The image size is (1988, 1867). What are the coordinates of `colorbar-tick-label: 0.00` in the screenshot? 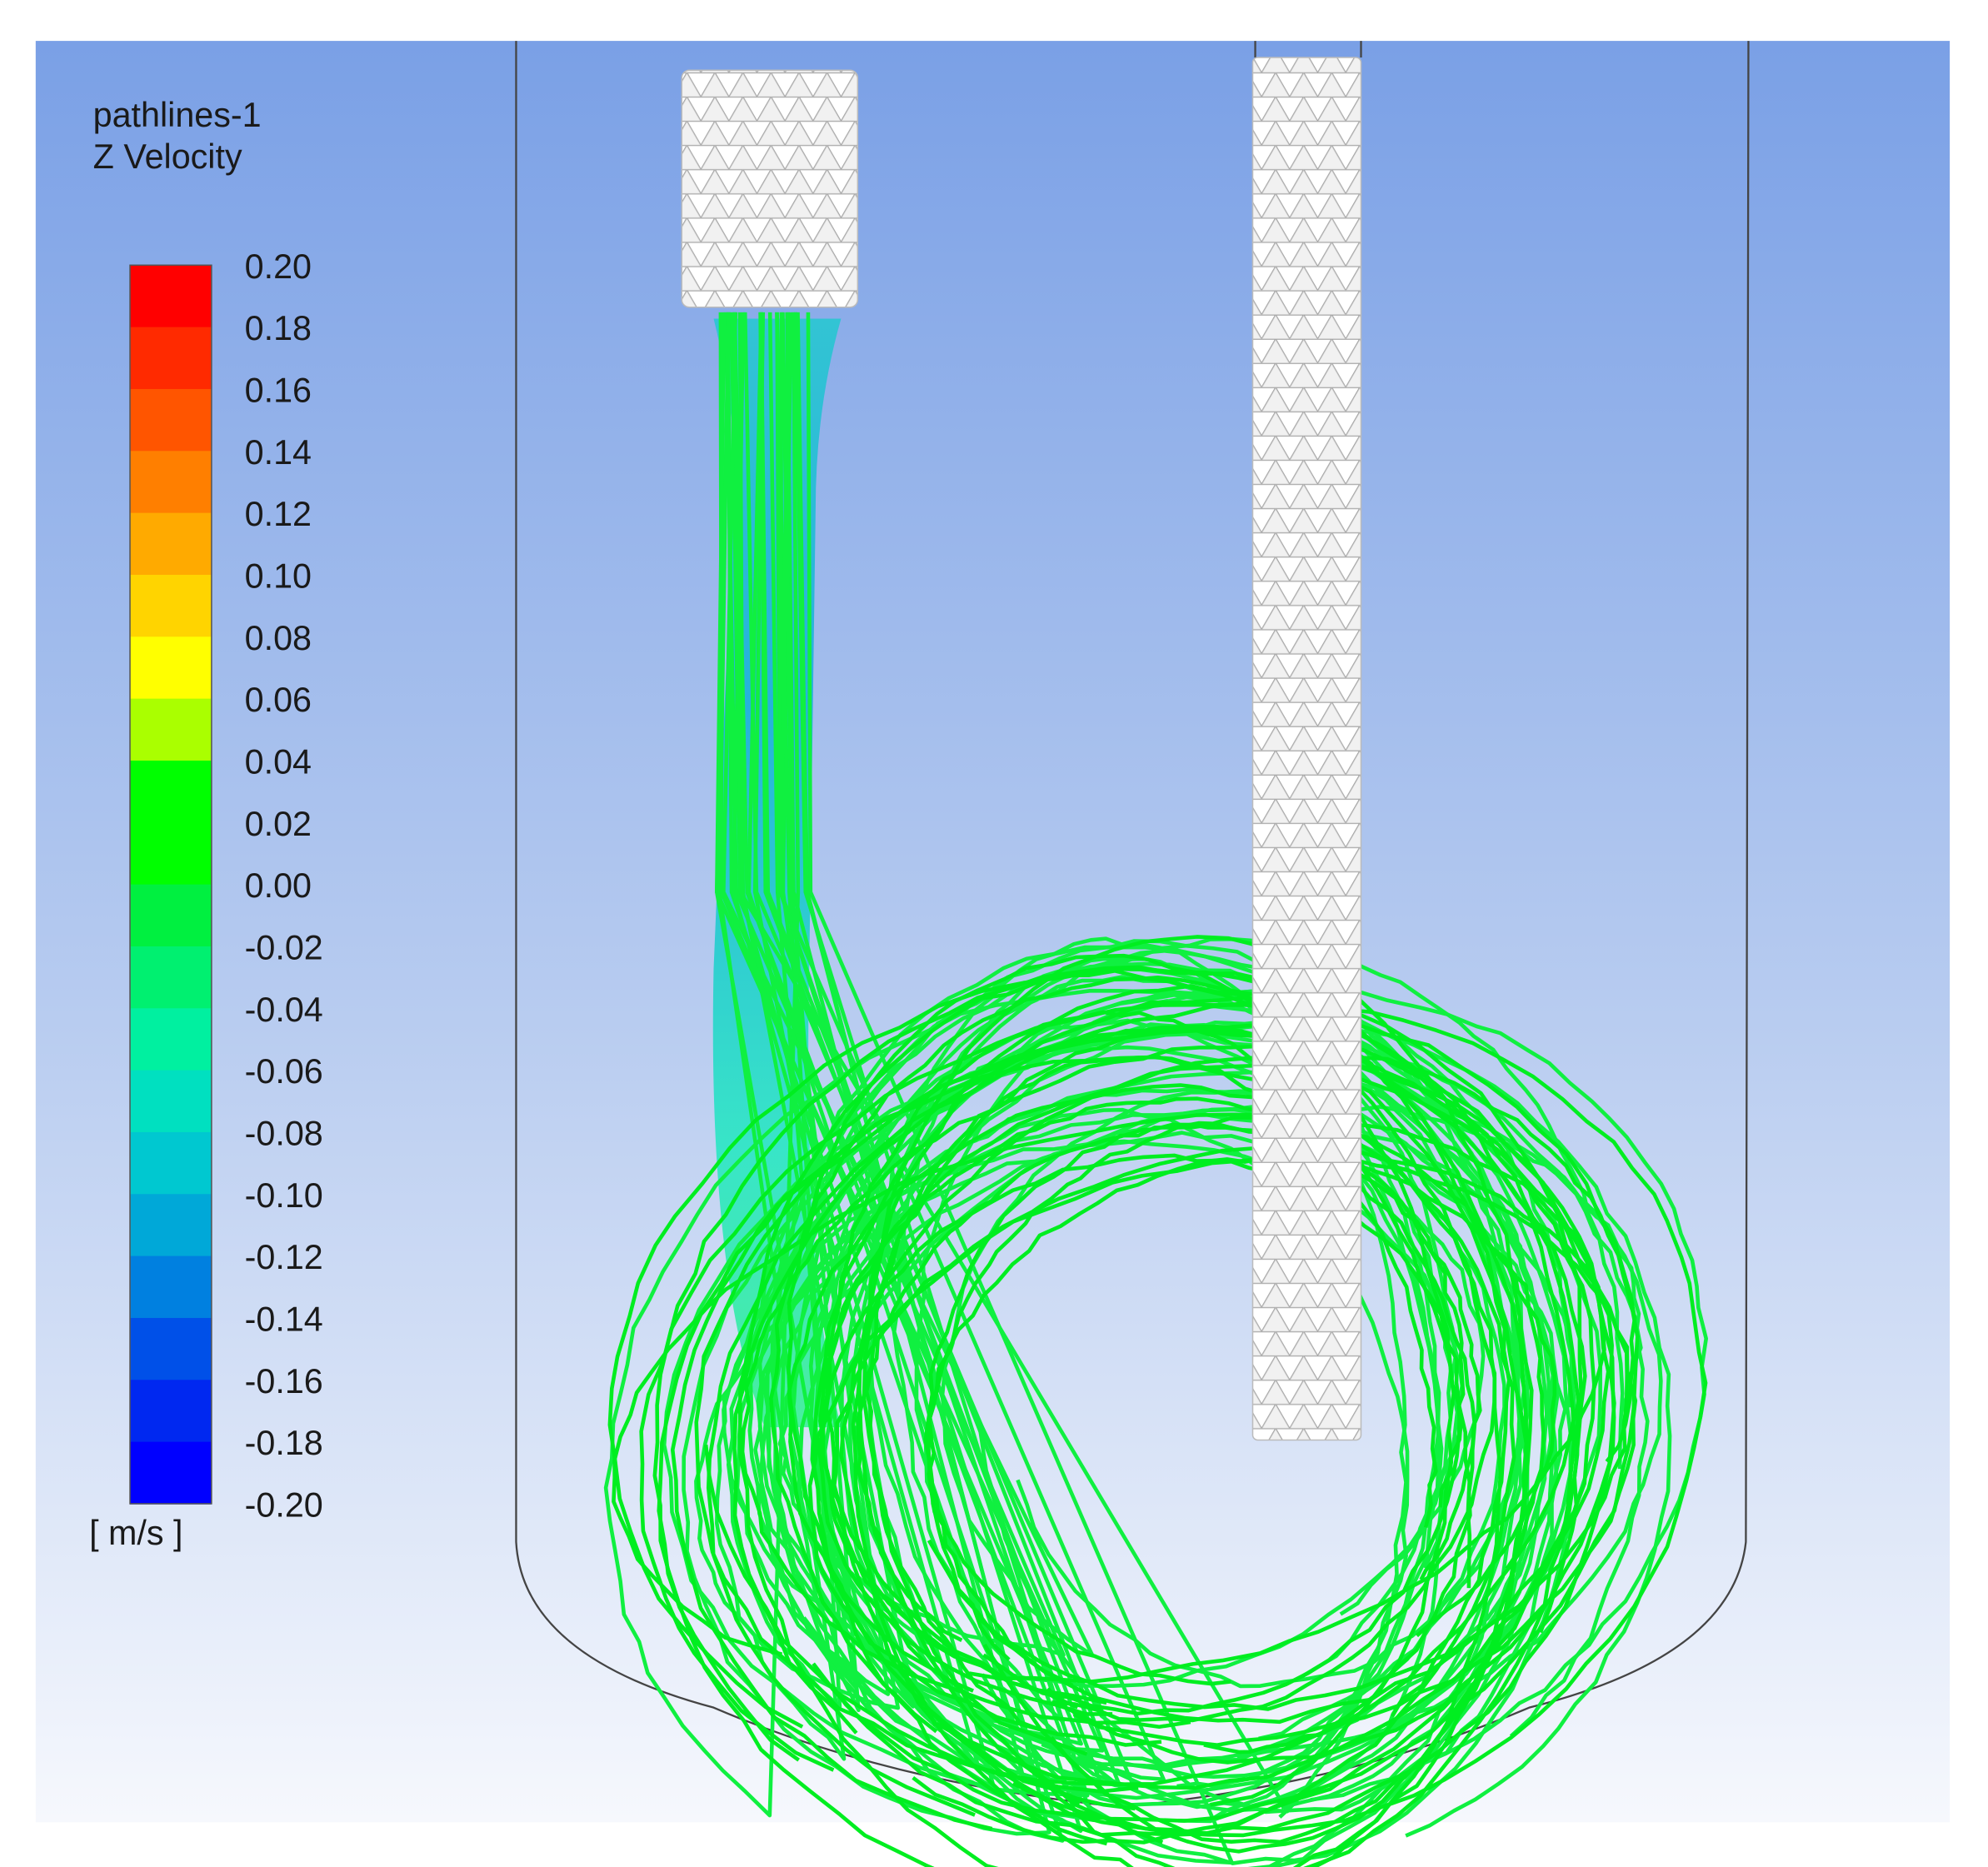 It's located at (278, 886).